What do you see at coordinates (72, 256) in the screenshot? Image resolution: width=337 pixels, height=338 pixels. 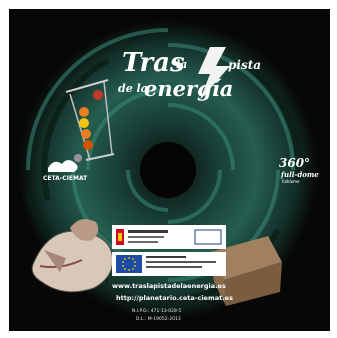 I see `explorer-illustration` at bounding box center [72, 256].